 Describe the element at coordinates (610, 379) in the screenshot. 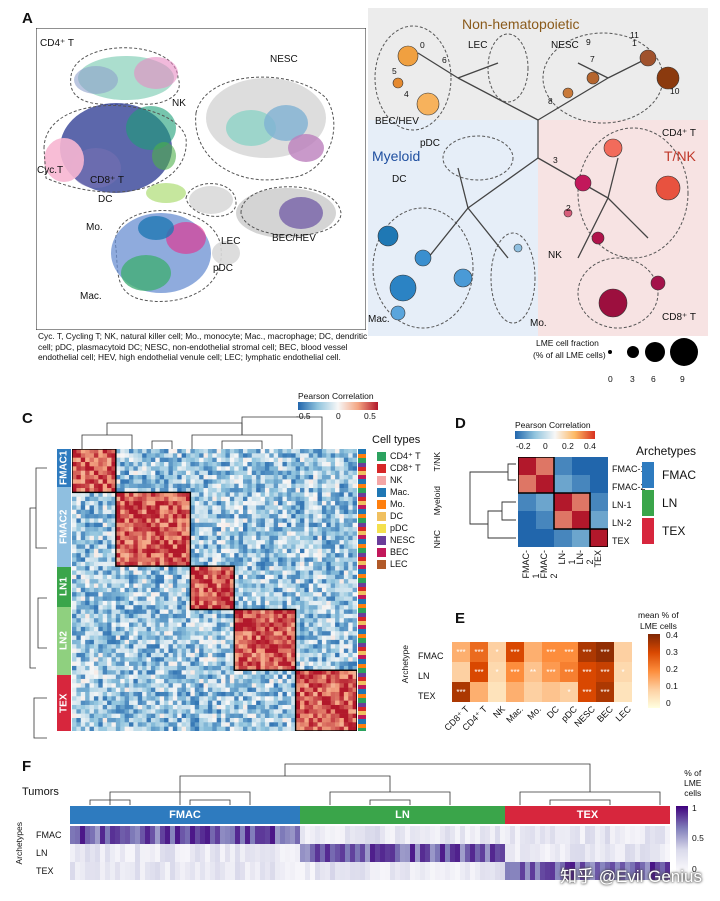

I see `size-legend-tick: 0` at that location.